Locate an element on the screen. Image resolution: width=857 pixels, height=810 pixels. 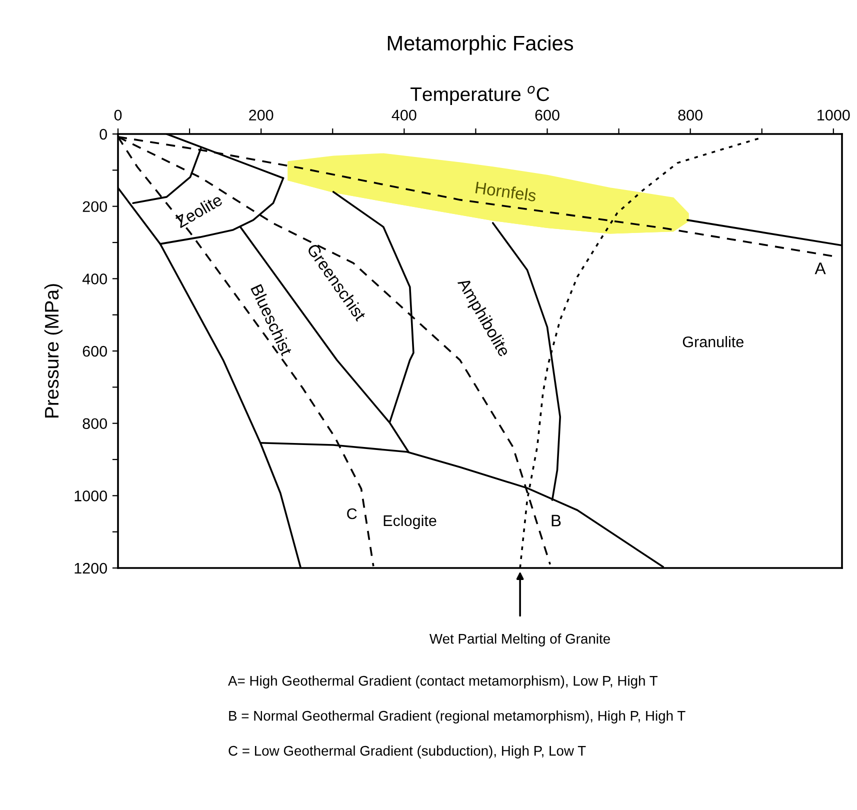
y-axis-title: Pressure (MPa) is located at coordinates (53, 351).